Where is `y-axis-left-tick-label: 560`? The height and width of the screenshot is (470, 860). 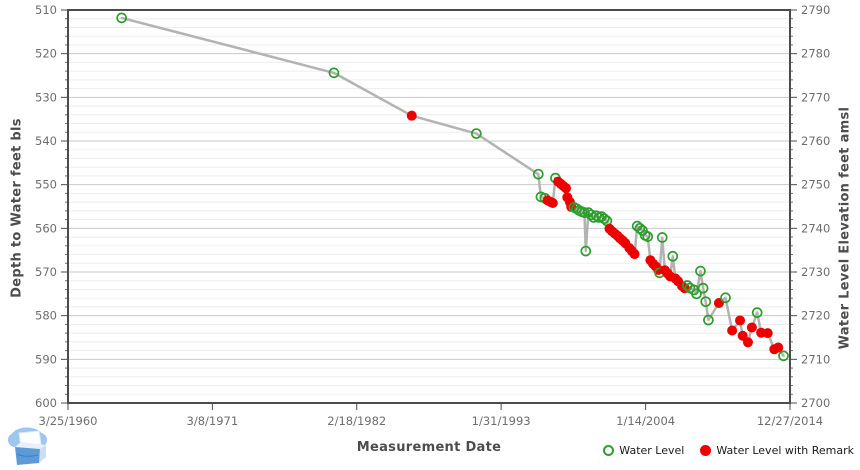
y-axis-left-tick-label: 560 is located at coordinates (46, 228).